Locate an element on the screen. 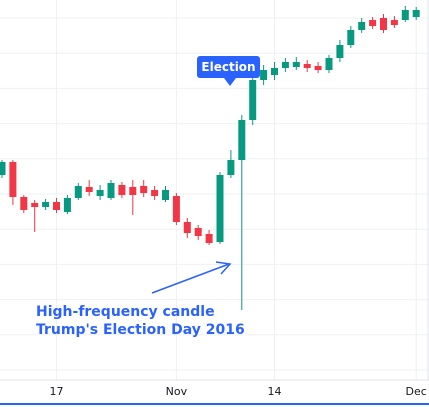 The width and height of the screenshot is (429, 407). x-tick-label: Nov is located at coordinates (177, 391).